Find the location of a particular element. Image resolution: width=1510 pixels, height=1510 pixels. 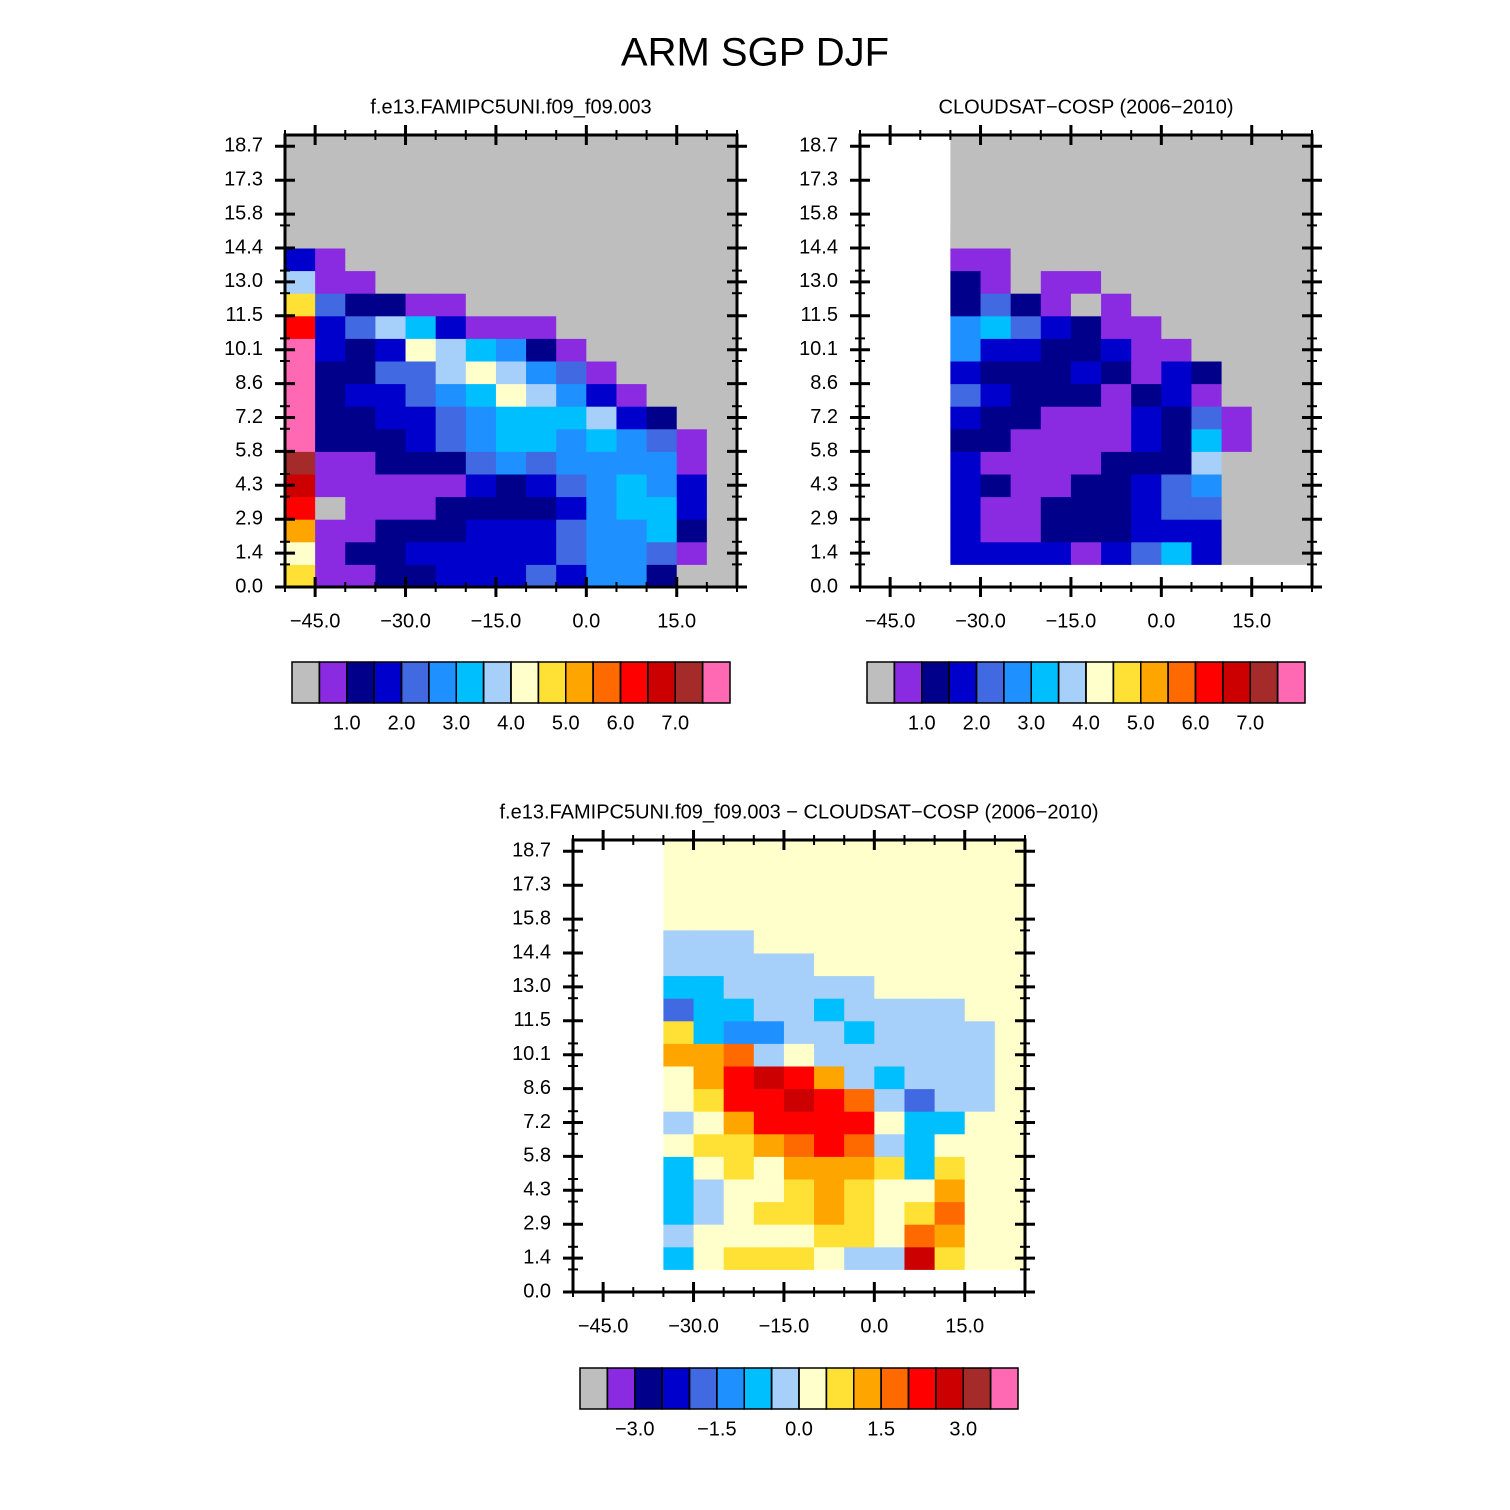

y-tick-label: 2.9 is located at coordinates (537, 1223).